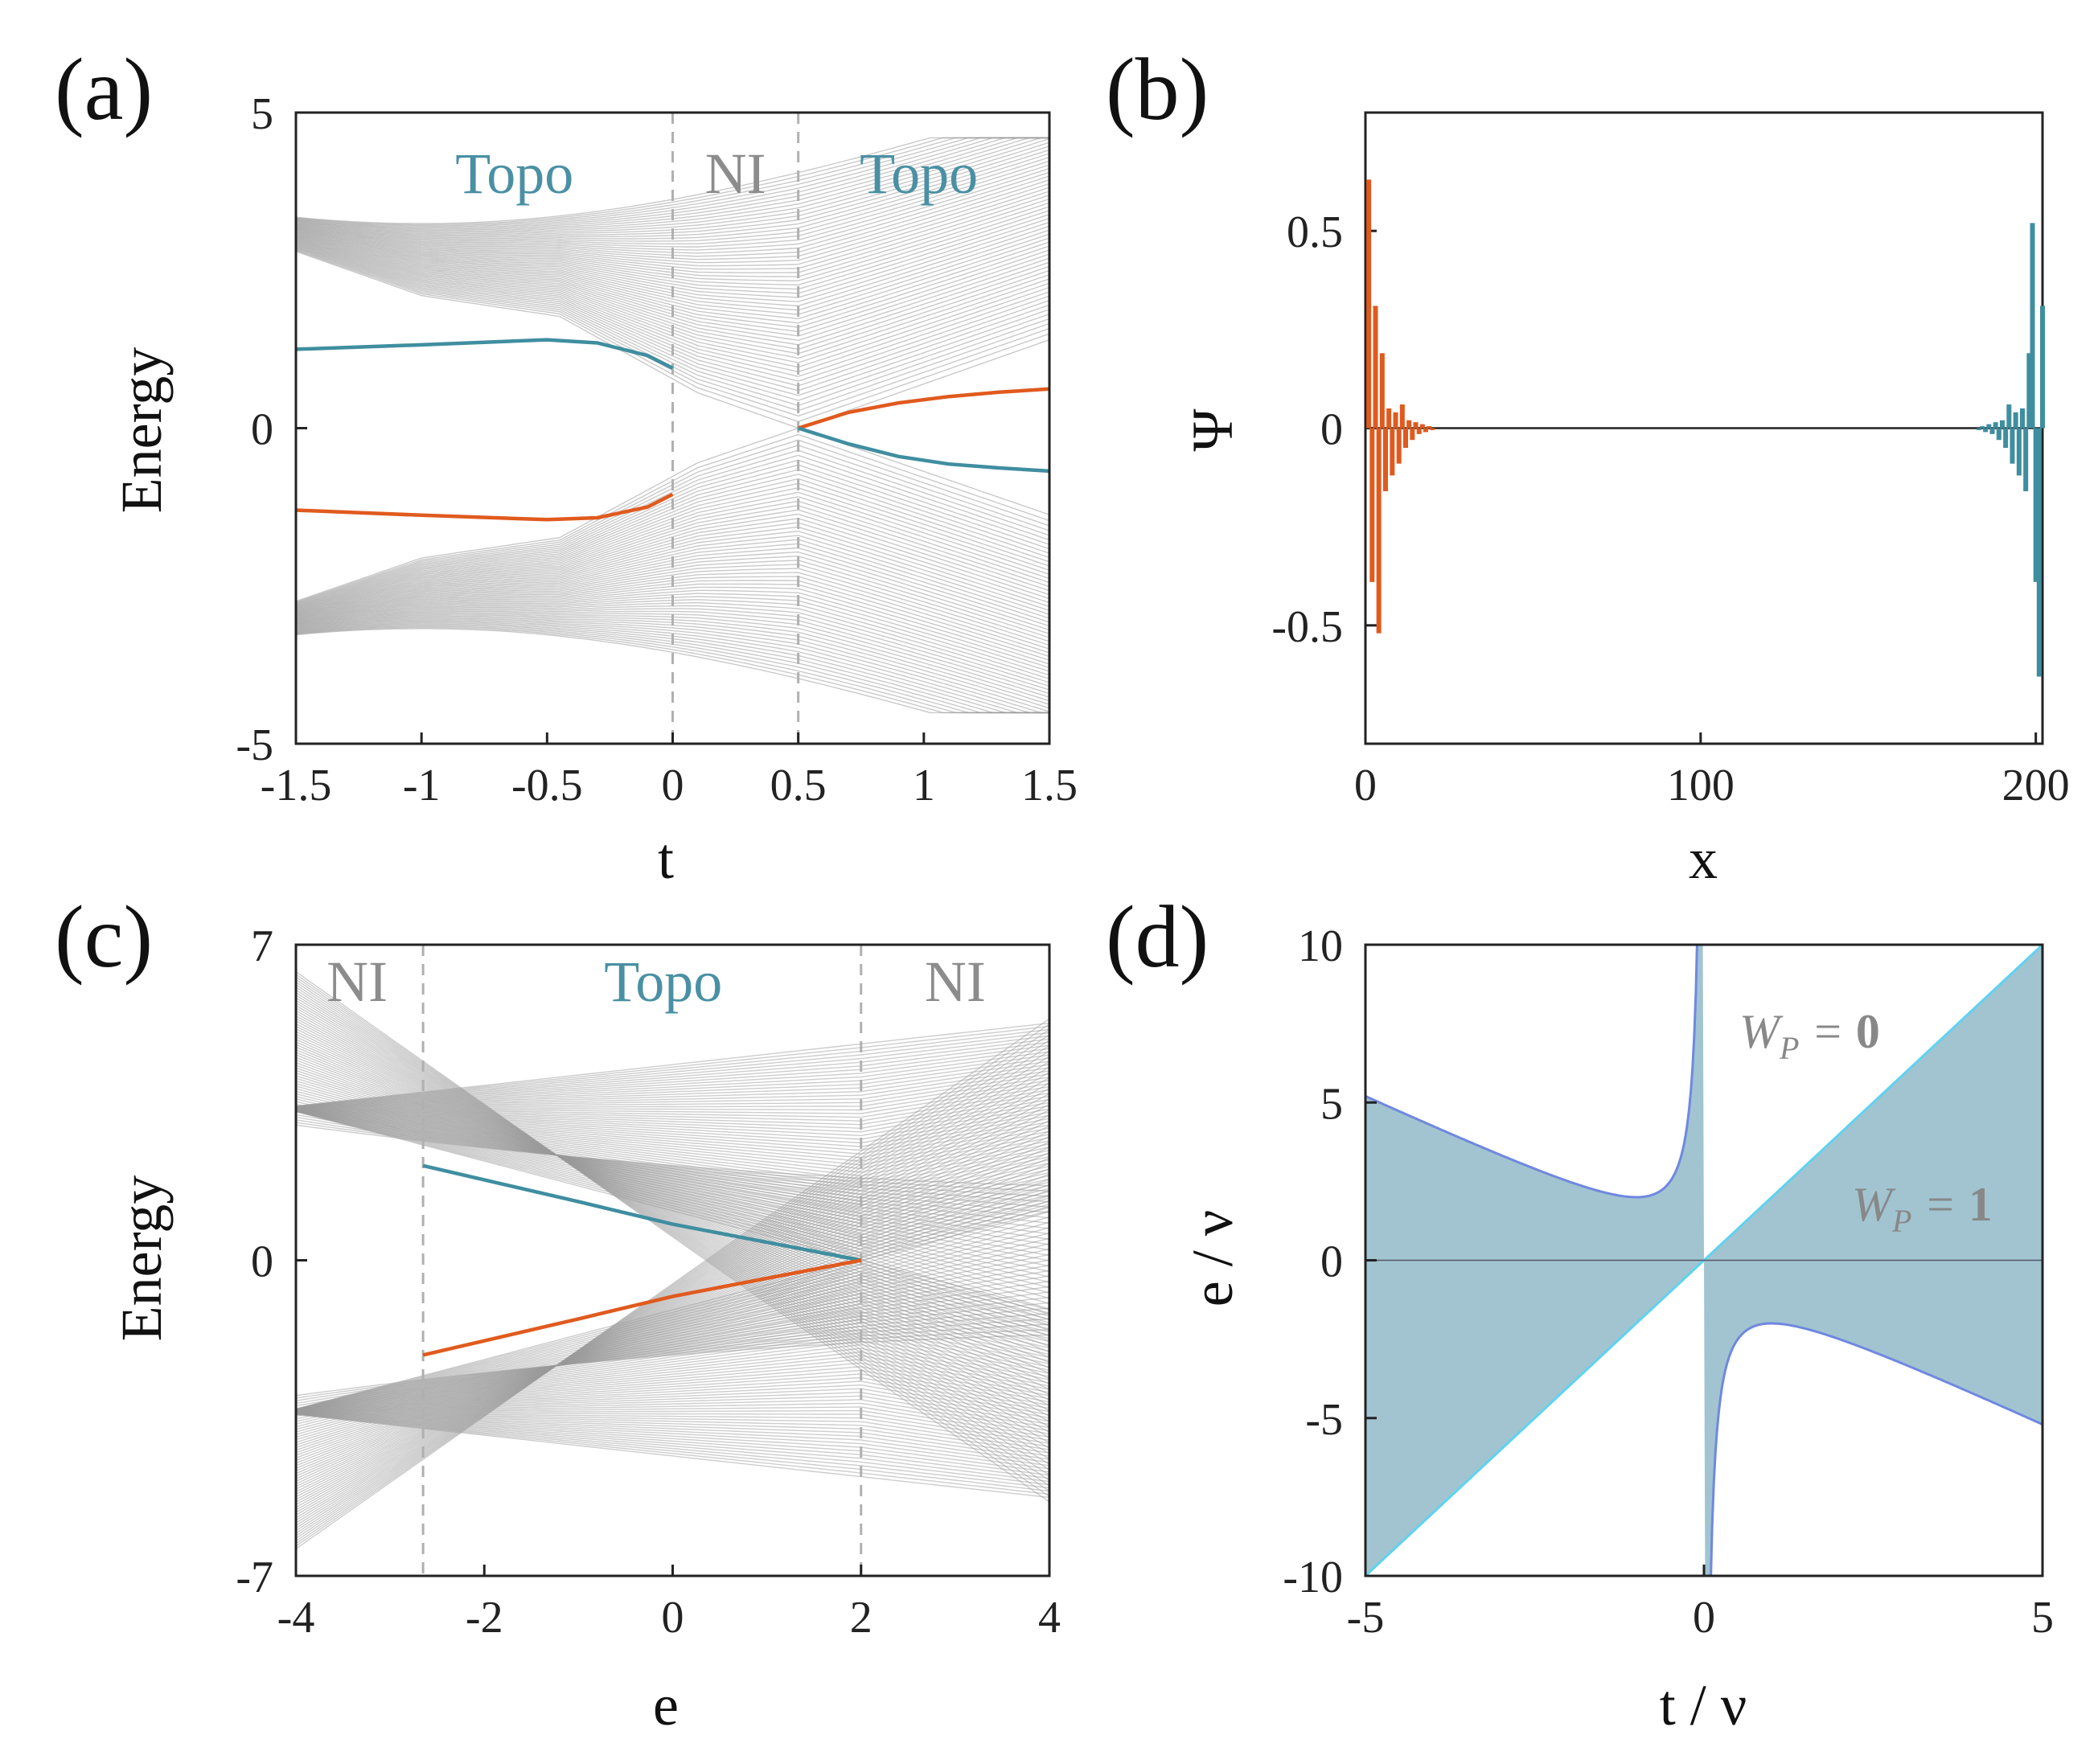 The height and width of the screenshot is (1764, 2098). What do you see at coordinates (254, 1577) in the screenshot?
I see `c-ytick-label: -7` at bounding box center [254, 1577].